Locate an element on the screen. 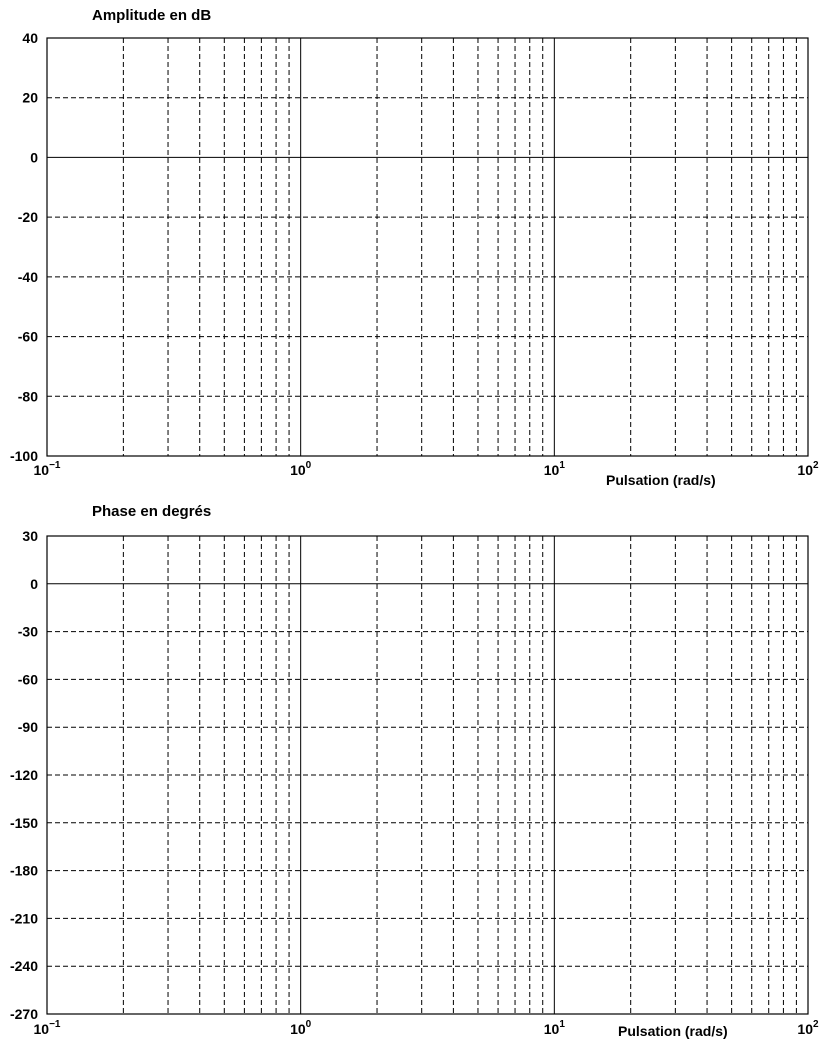 The height and width of the screenshot is (1048, 840). y-tick-label: -30 is located at coordinates (28, 632).